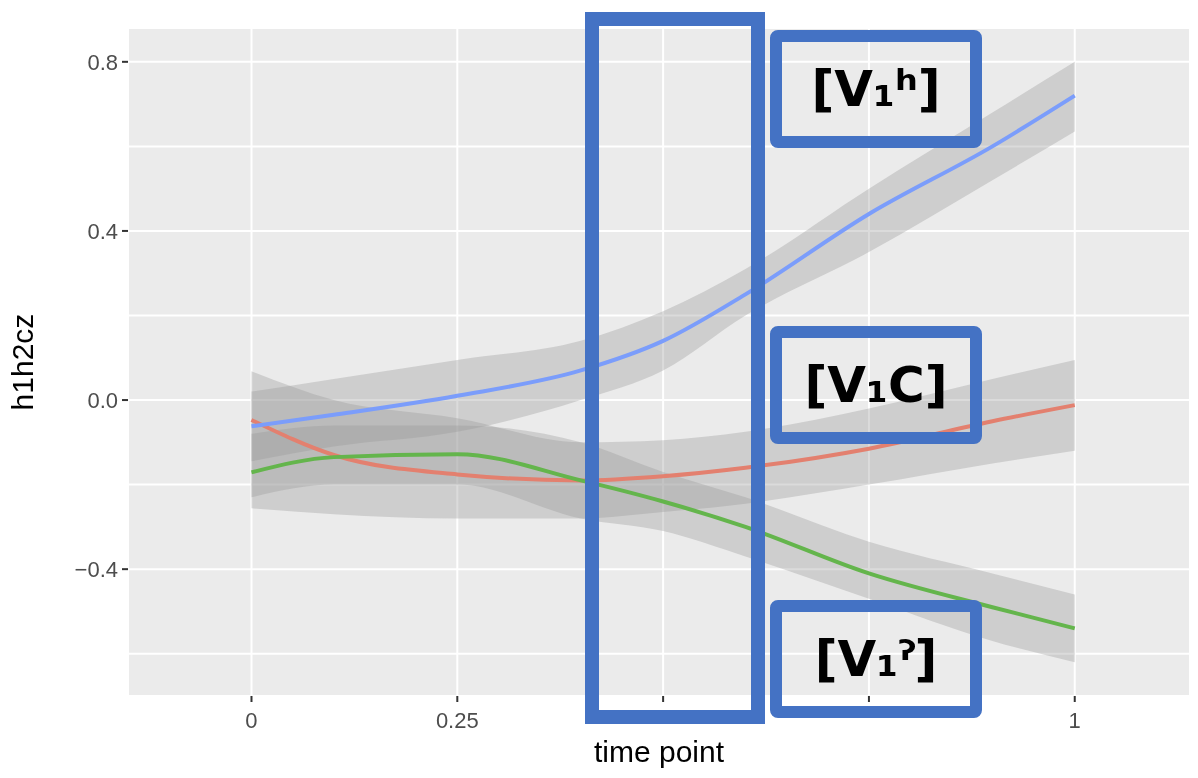 Image resolution: width=1198 pixels, height=778 pixels. Describe the element at coordinates (102, 62) in the screenshot. I see `y-tick-label: 0.8` at that location.